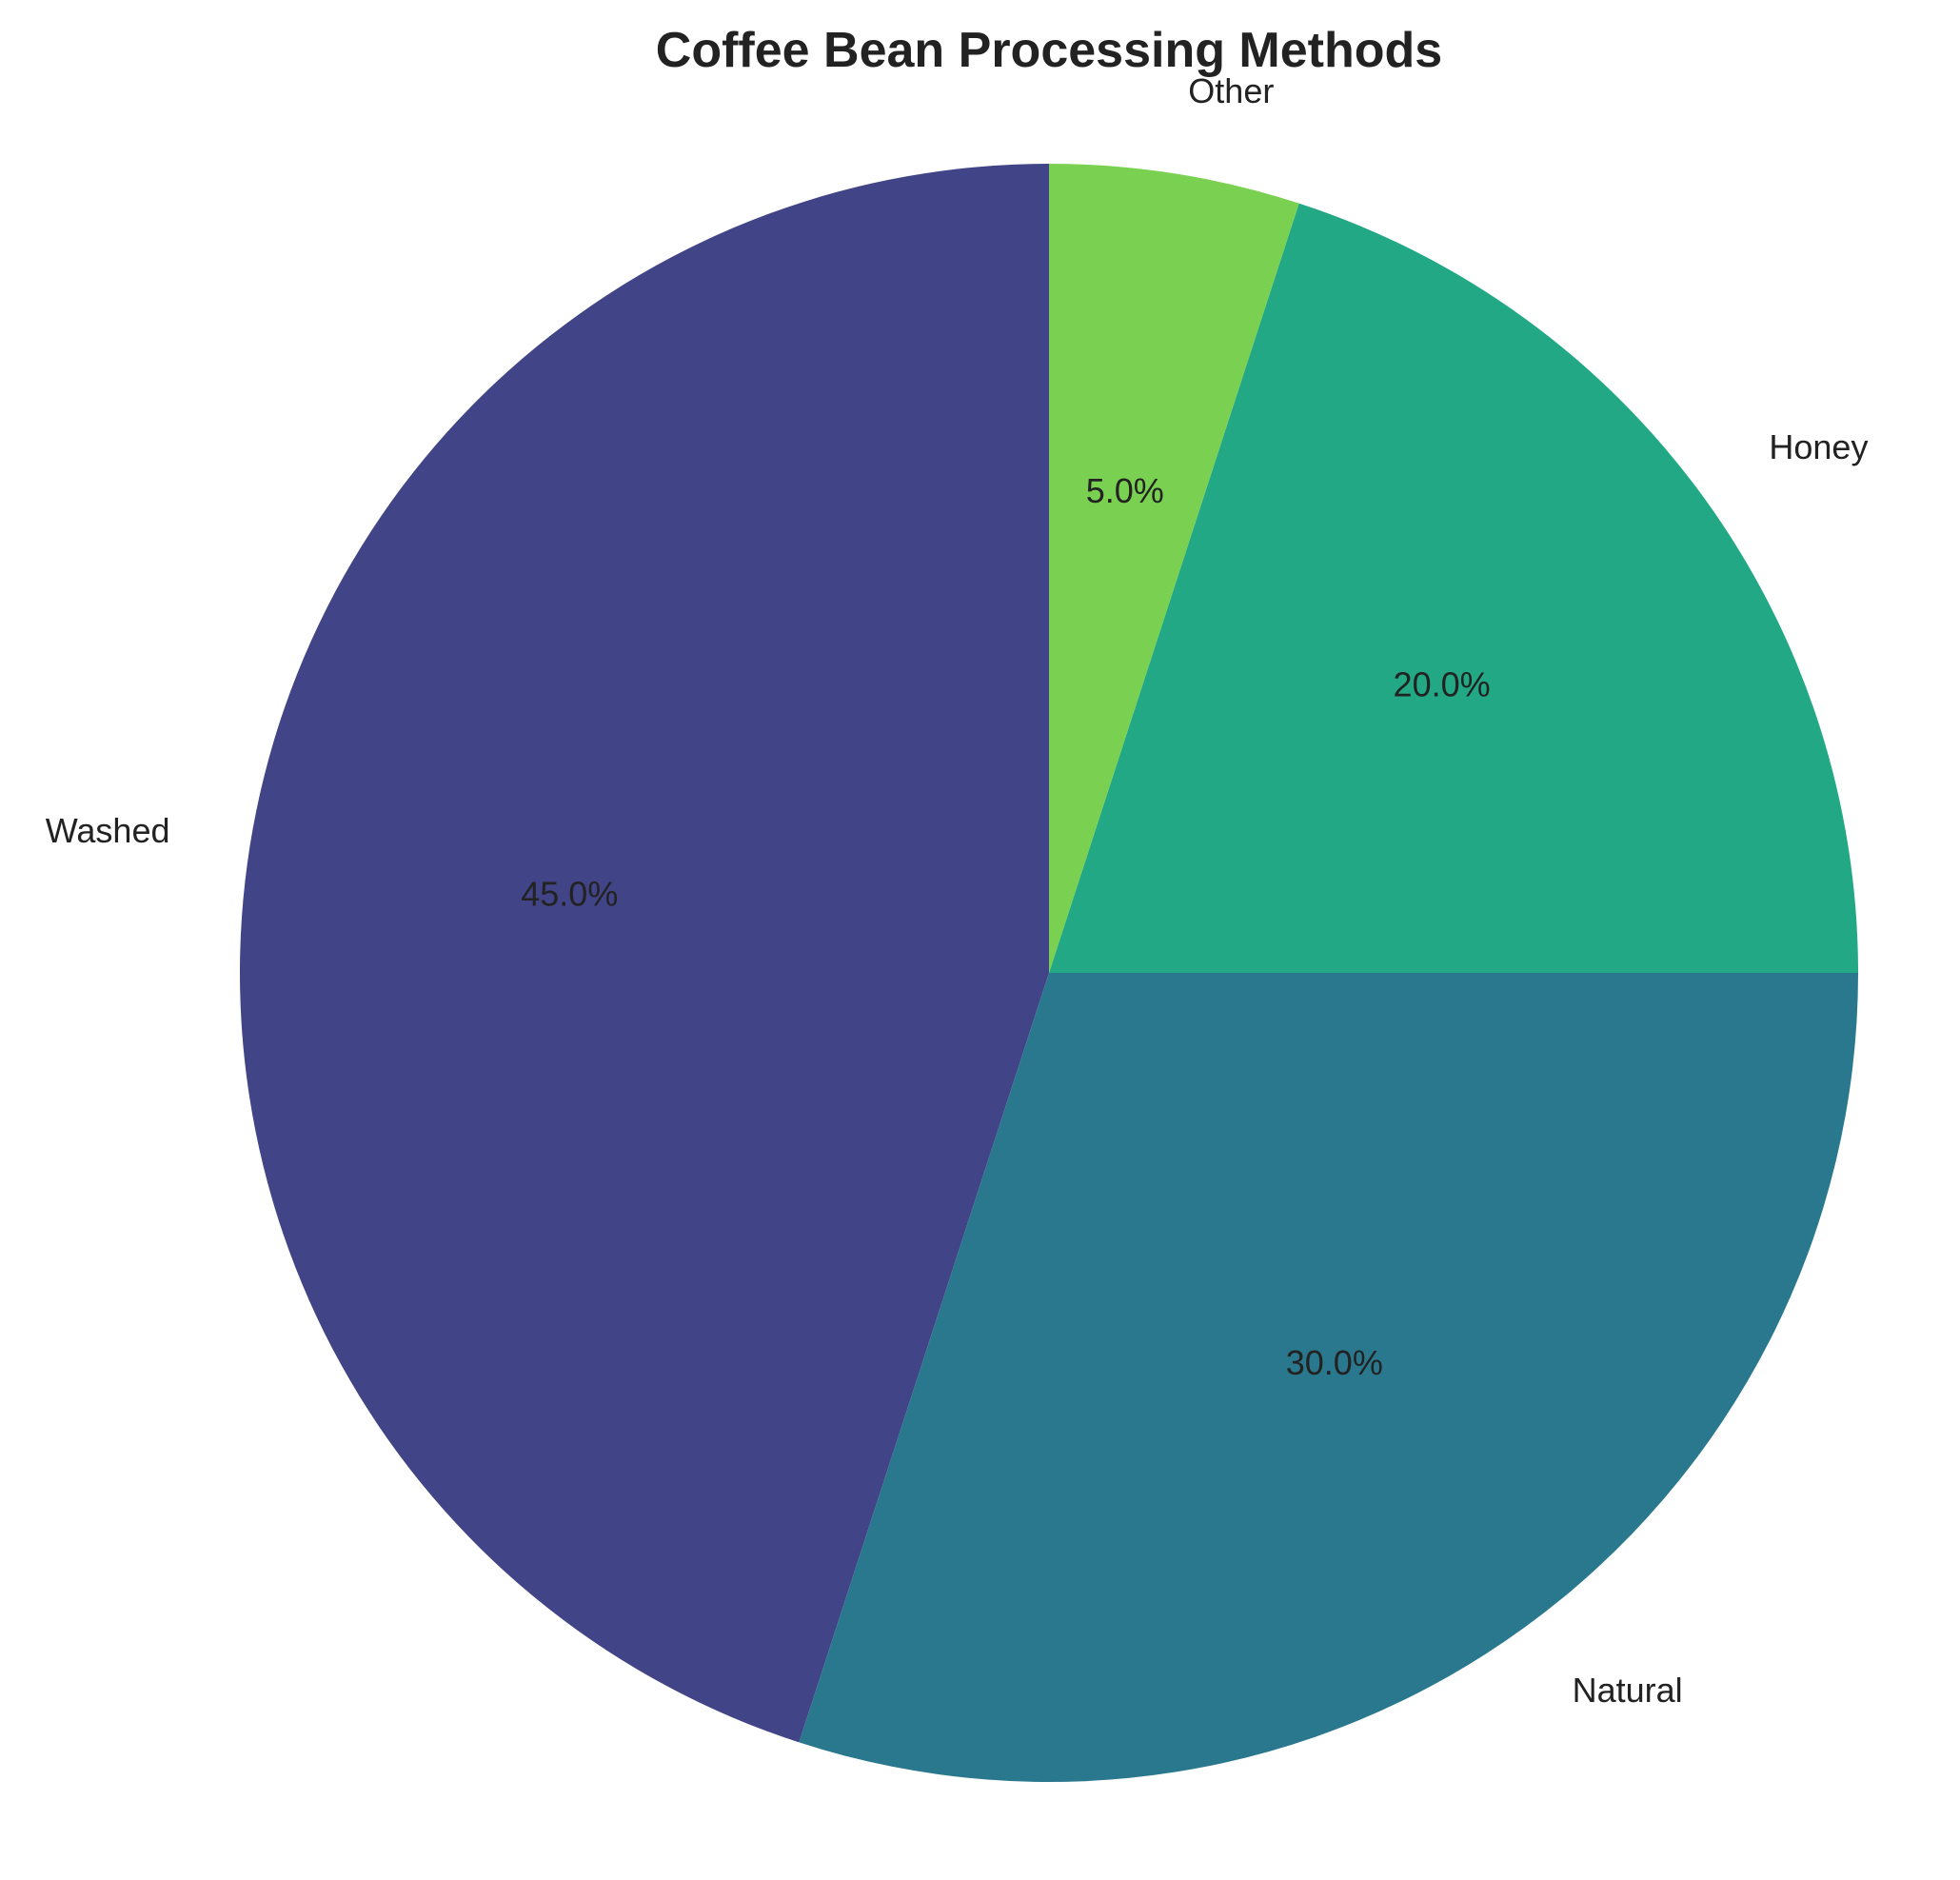 The height and width of the screenshot is (1880, 1960). Describe the element at coordinates (1049, 50) in the screenshot. I see `chart-title: Coffee Bean Processing Methods` at that location.